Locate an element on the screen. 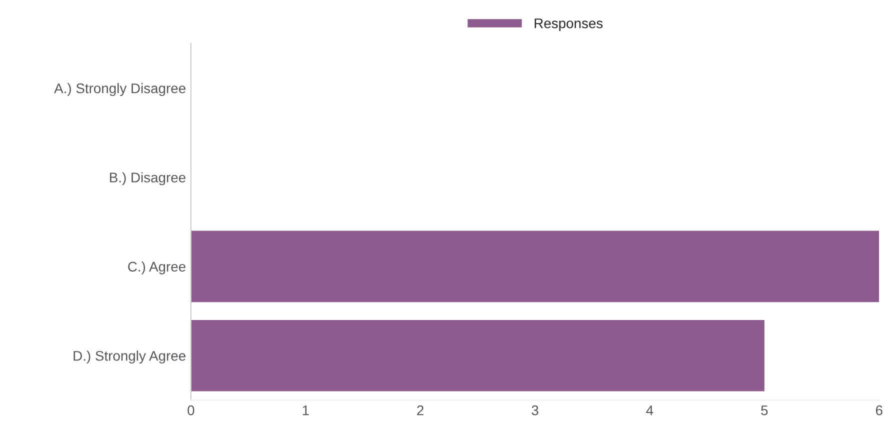 The height and width of the screenshot is (435, 888). x-tick-label: 4 is located at coordinates (650, 411).